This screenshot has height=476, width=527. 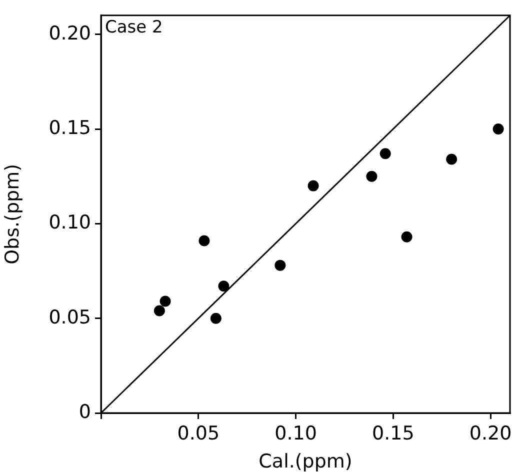 I want to click on x-tick-label: 0.10, so click(x=295, y=433).